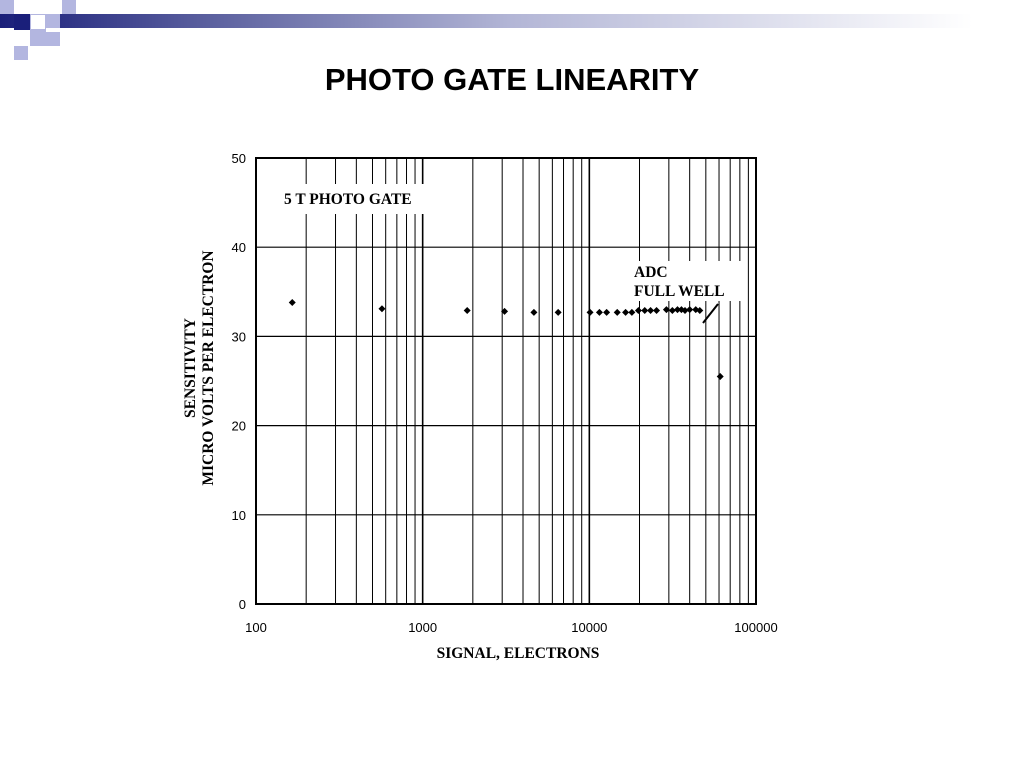 Image resolution: width=1024 pixels, height=768 pixels. What do you see at coordinates (422, 627) in the screenshot?
I see `x-tick-label: 1000` at bounding box center [422, 627].